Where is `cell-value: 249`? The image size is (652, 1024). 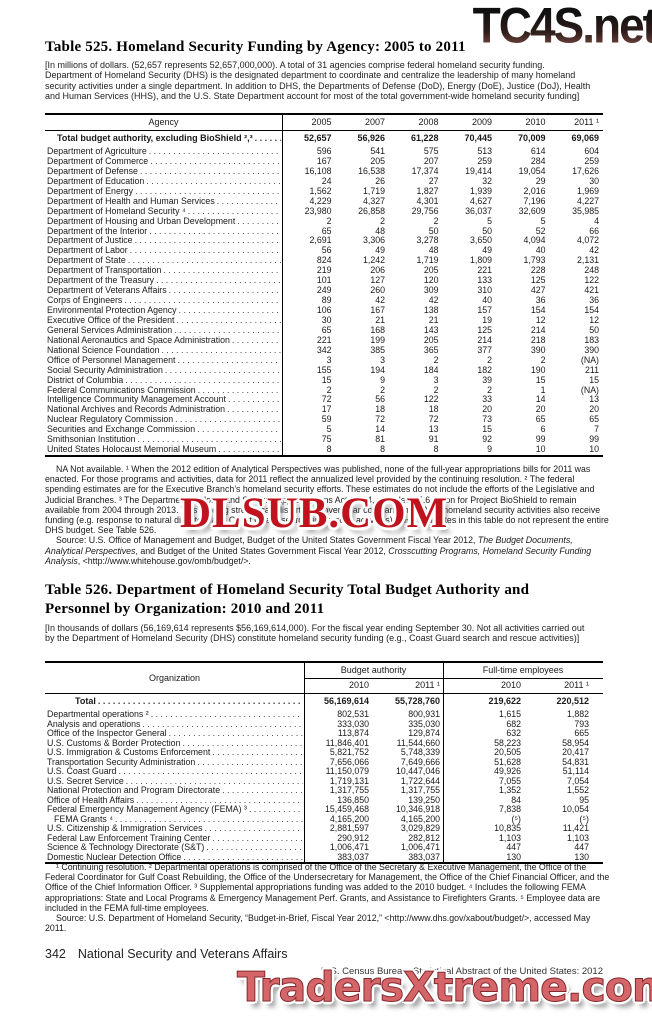 cell-value: 249 is located at coordinates (324, 291).